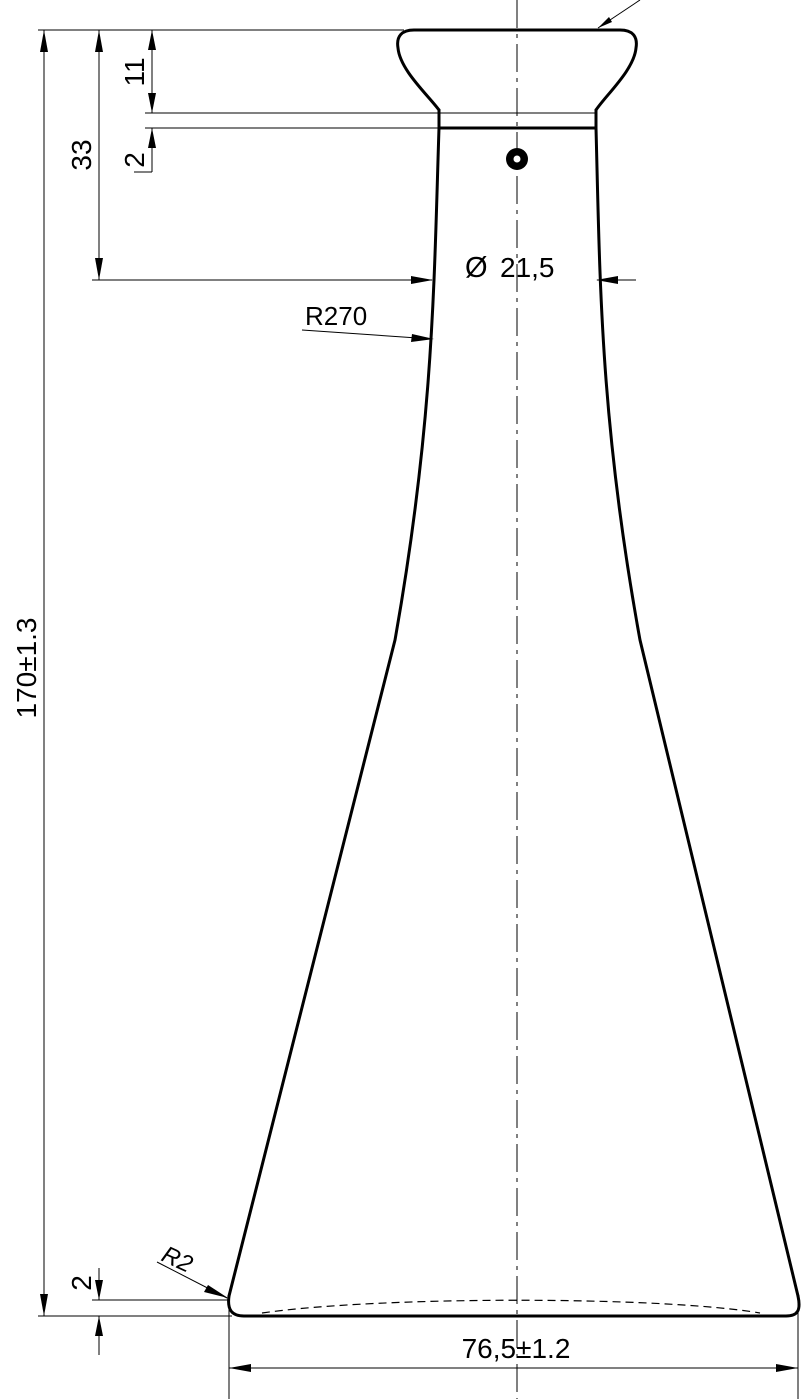  What do you see at coordinates (543, 1348) in the screenshot?
I see `base-width-tolerance: ±1.2` at bounding box center [543, 1348].